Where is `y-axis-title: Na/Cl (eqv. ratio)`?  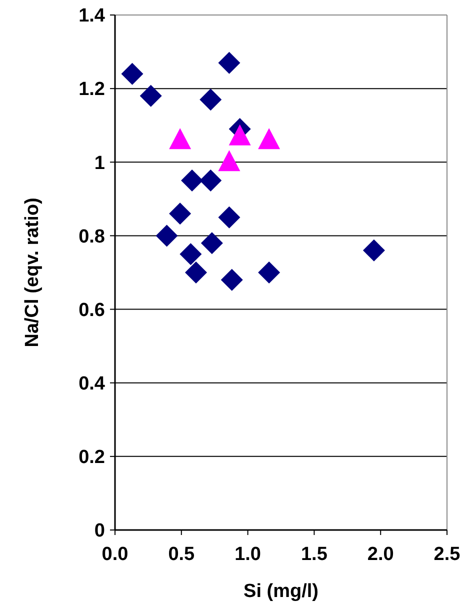
y-axis-title: Na/Cl (eqv. ratio) is located at coordinates (32, 273).